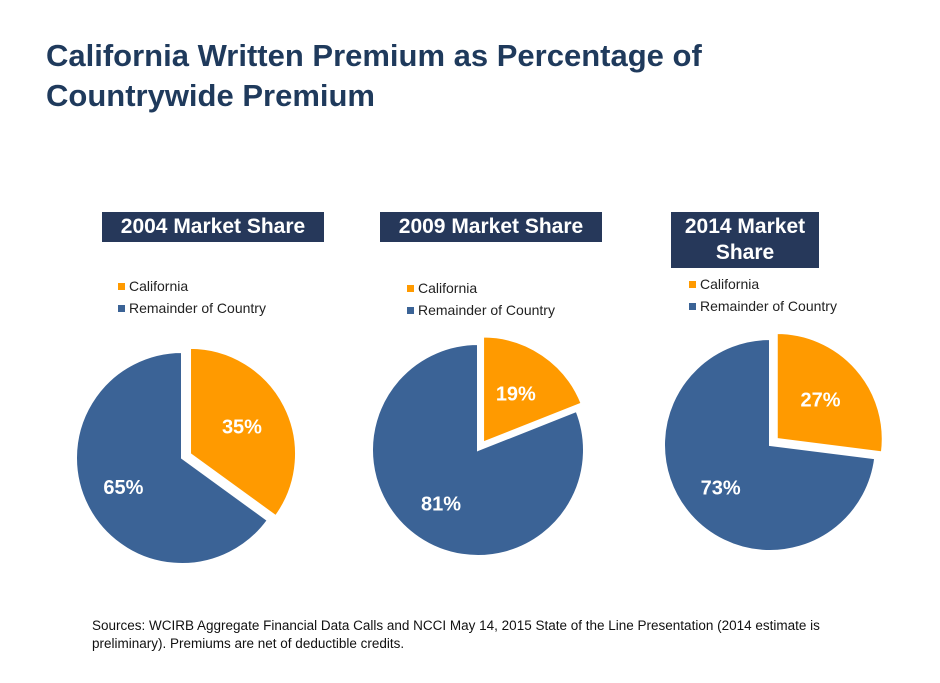 The width and height of the screenshot is (940, 683). I want to click on chart-legend-2014: California Remainder of Country, so click(763, 295).